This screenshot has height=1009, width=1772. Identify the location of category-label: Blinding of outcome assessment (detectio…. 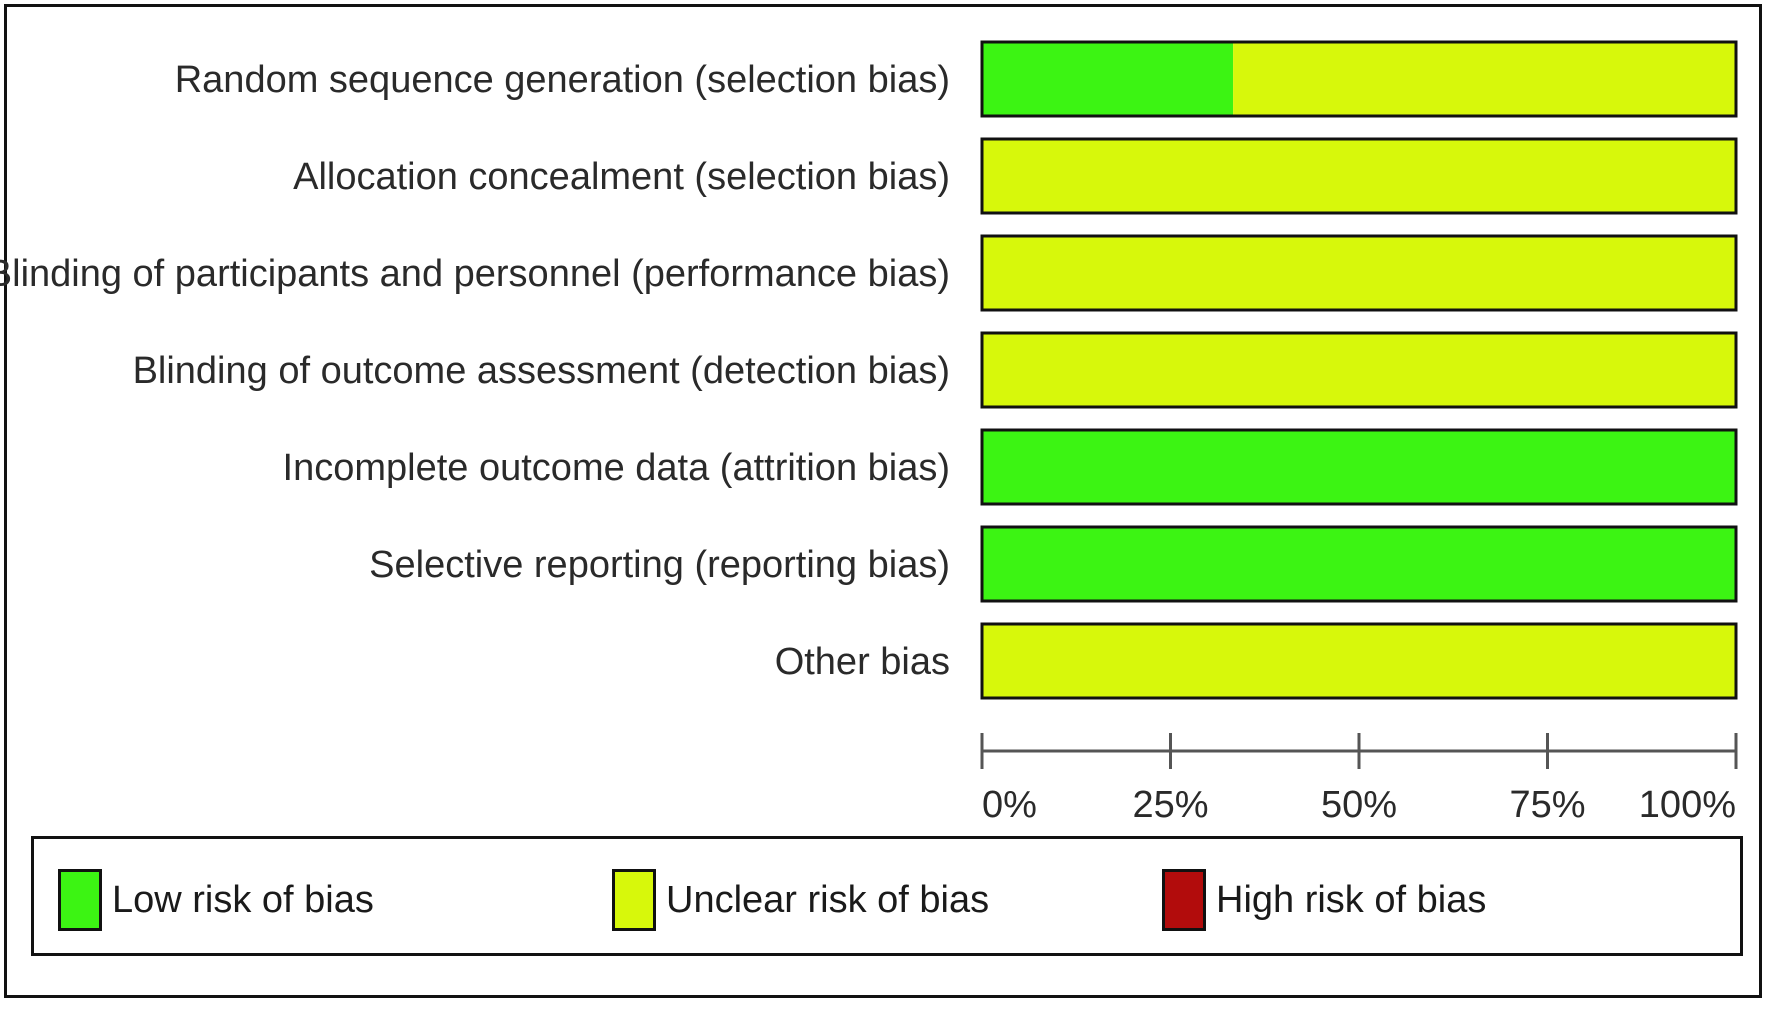
(541, 371).